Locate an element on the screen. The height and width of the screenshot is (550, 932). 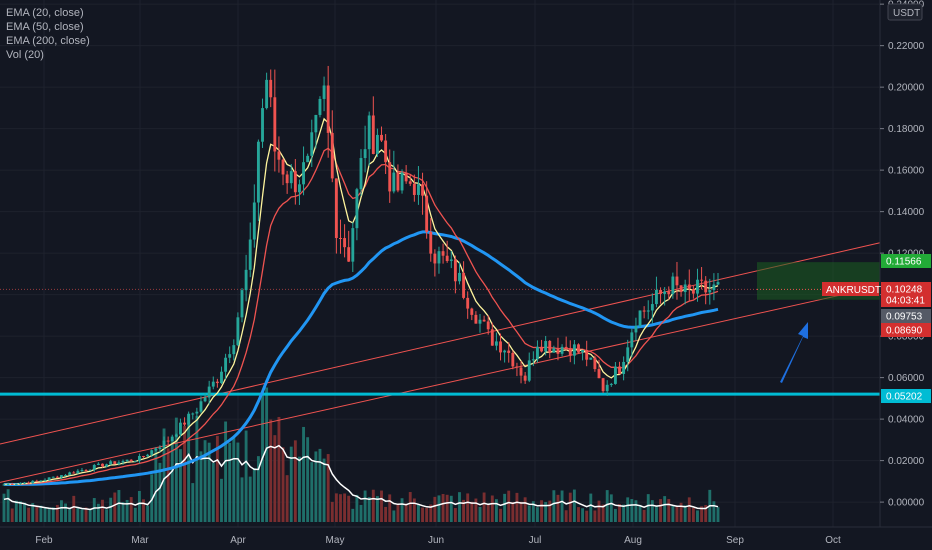
legend-ema20: EMA (20, close) is located at coordinates (45, 13).